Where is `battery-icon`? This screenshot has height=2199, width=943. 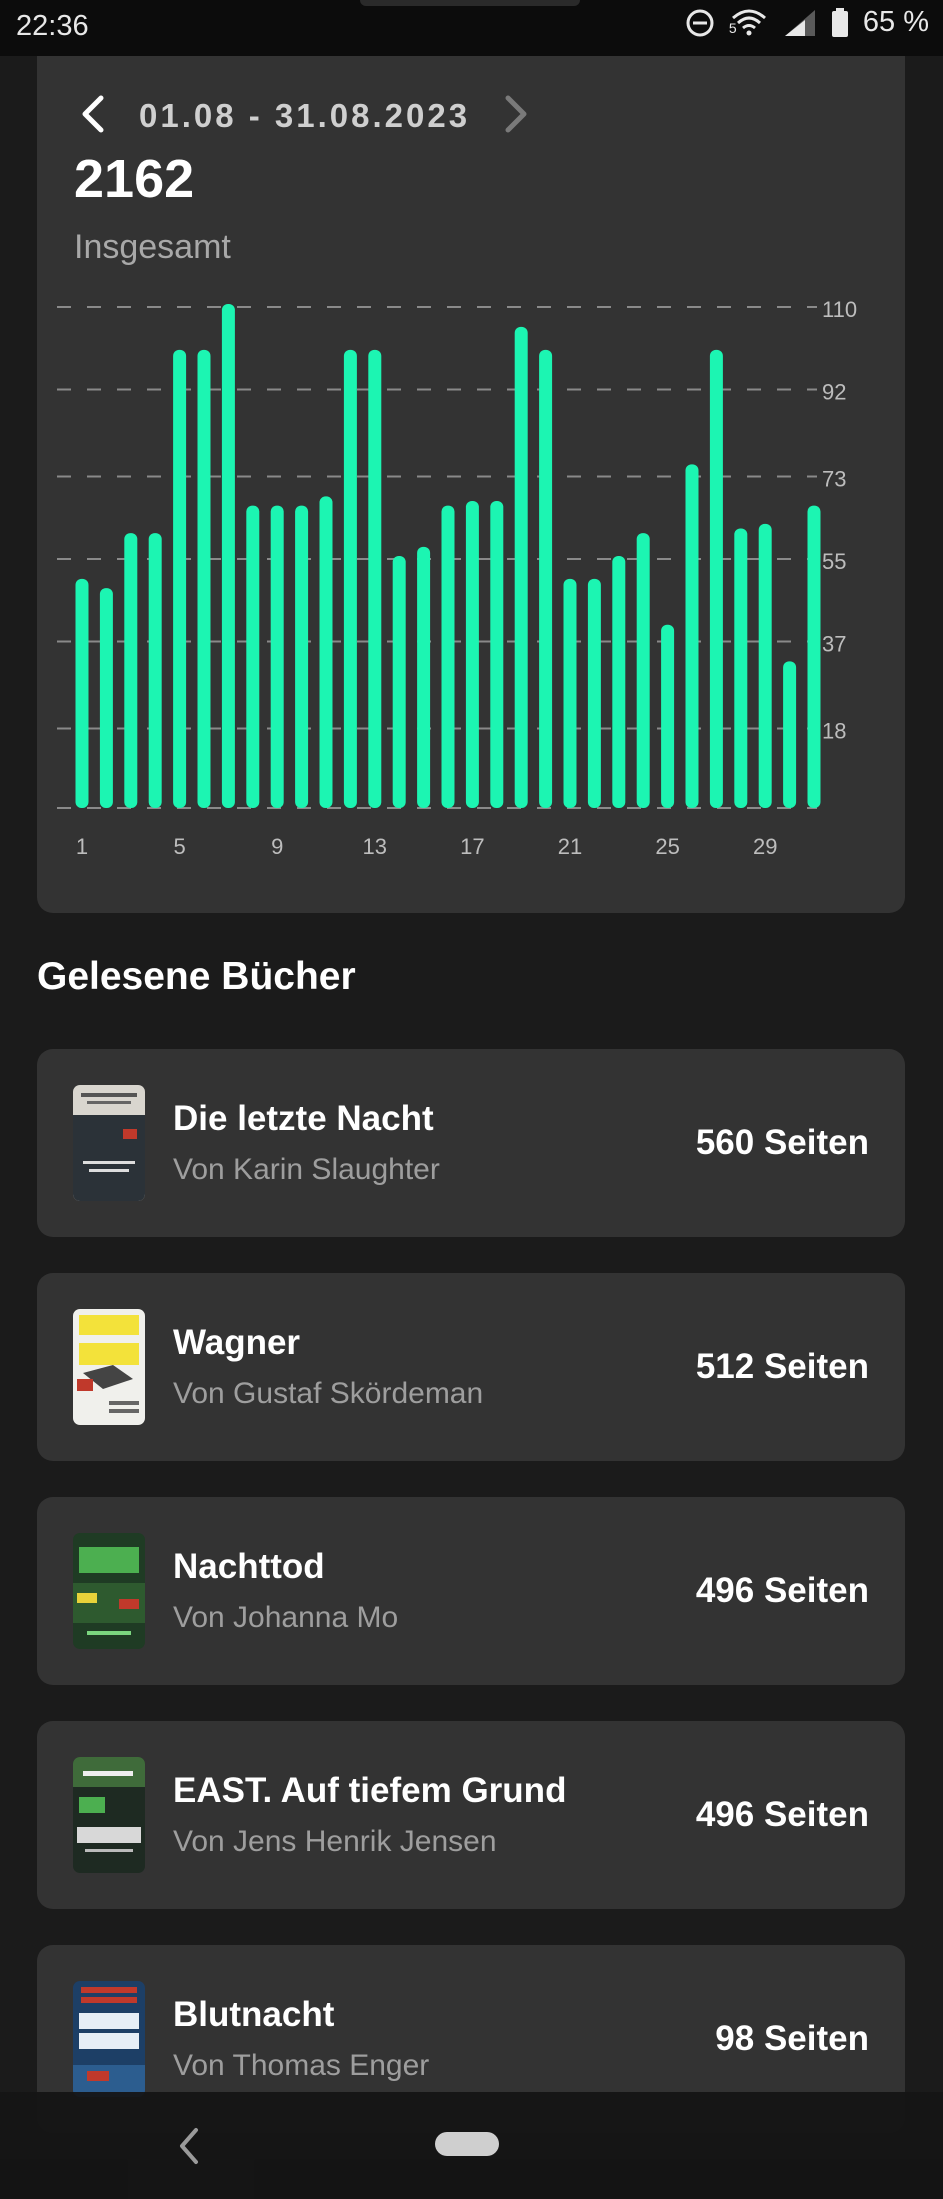 battery-icon is located at coordinates (840, 22).